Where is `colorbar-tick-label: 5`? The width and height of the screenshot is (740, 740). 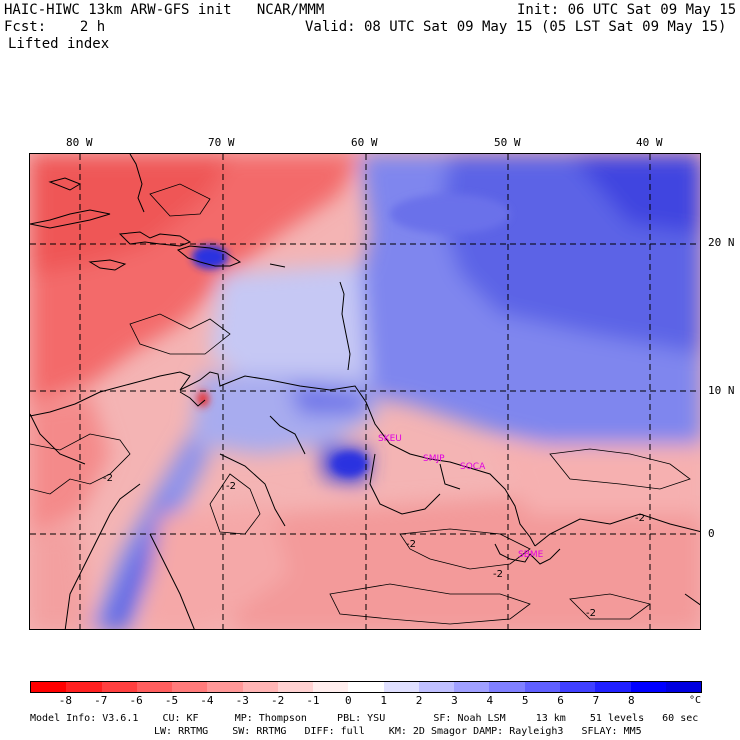 colorbar-tick-label: 5 is located at coordinates (525, 700).